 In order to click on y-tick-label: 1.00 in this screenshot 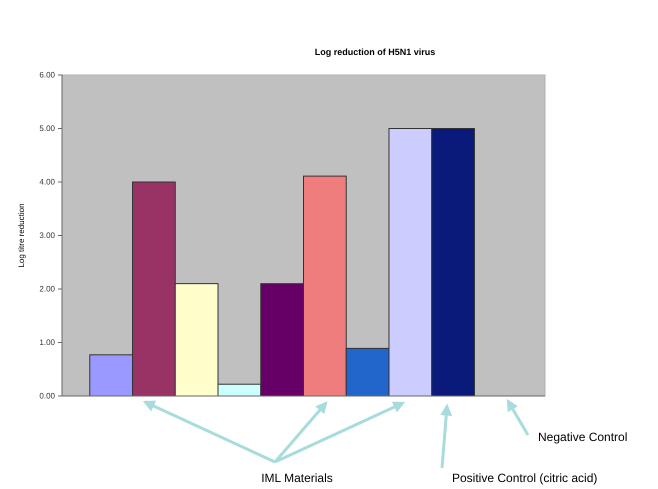, I will do `click(47, 343)`.